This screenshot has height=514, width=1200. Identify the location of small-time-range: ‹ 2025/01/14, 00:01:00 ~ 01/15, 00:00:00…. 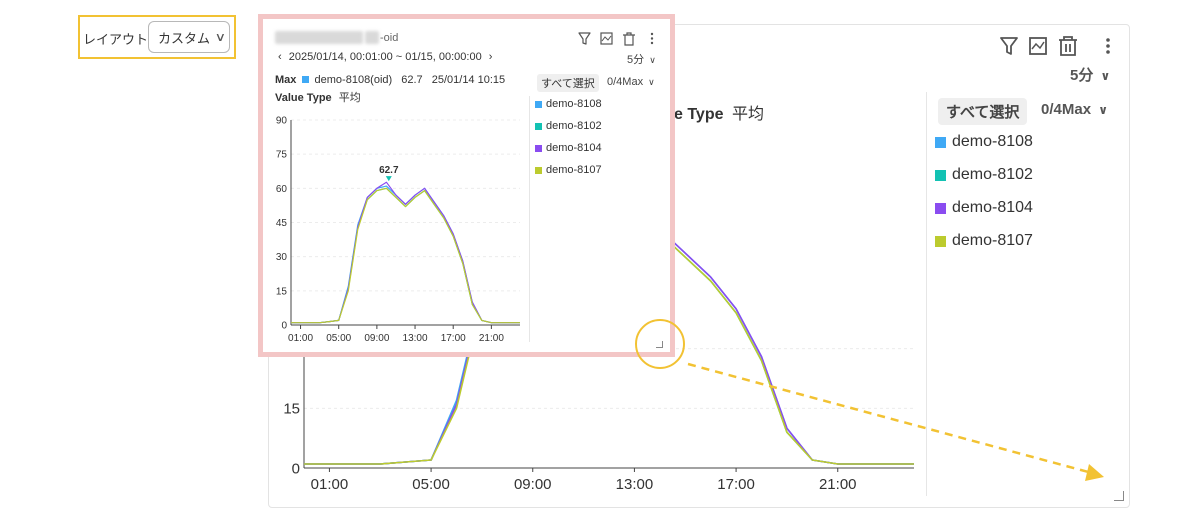
(385, 57).